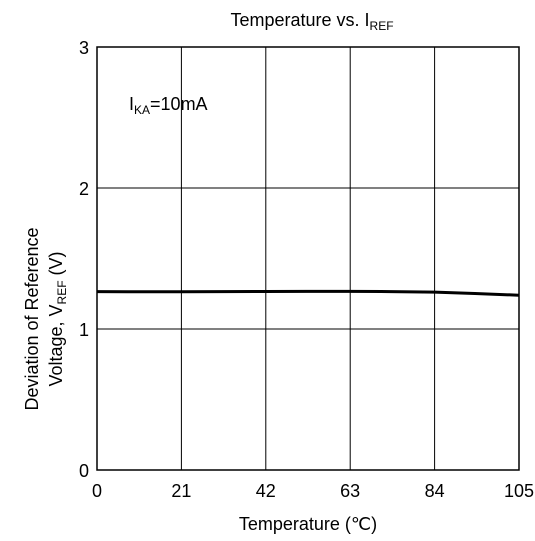 The width and height of the screenshot is (535, 541). I want to click on annotation-main: I, so click(131, 104).